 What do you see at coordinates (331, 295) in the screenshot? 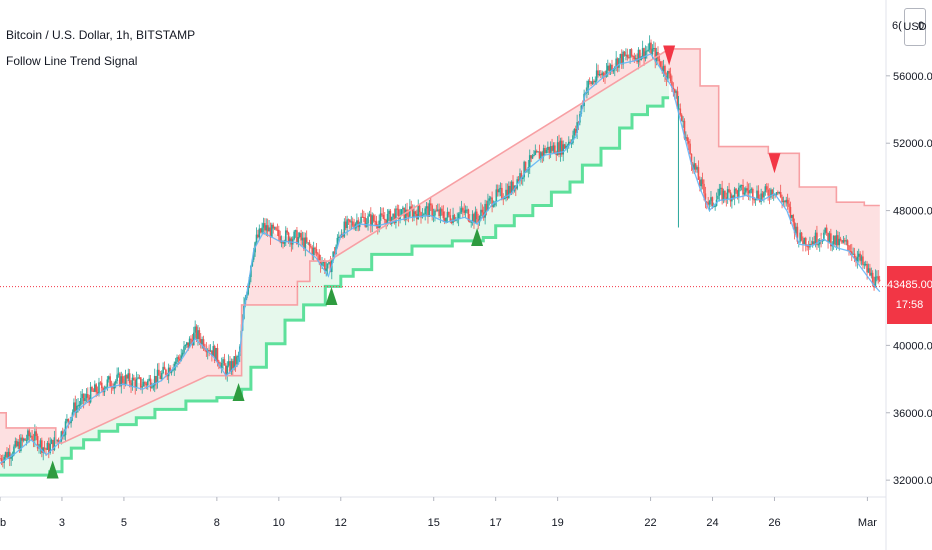
I see `buy-signal-arrow` at bounding box center [331, 295].